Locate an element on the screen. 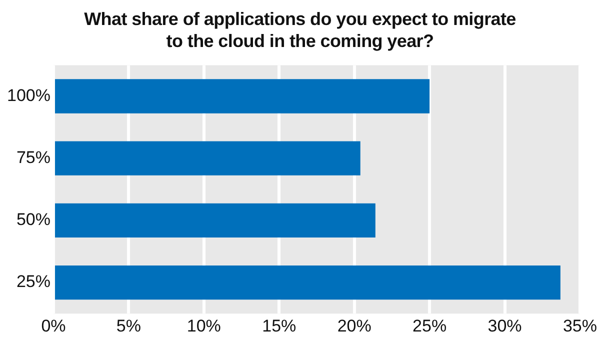 This screenshot has height=350, width=600. y-tick-label: 100% is located at coordinates (28, 95).